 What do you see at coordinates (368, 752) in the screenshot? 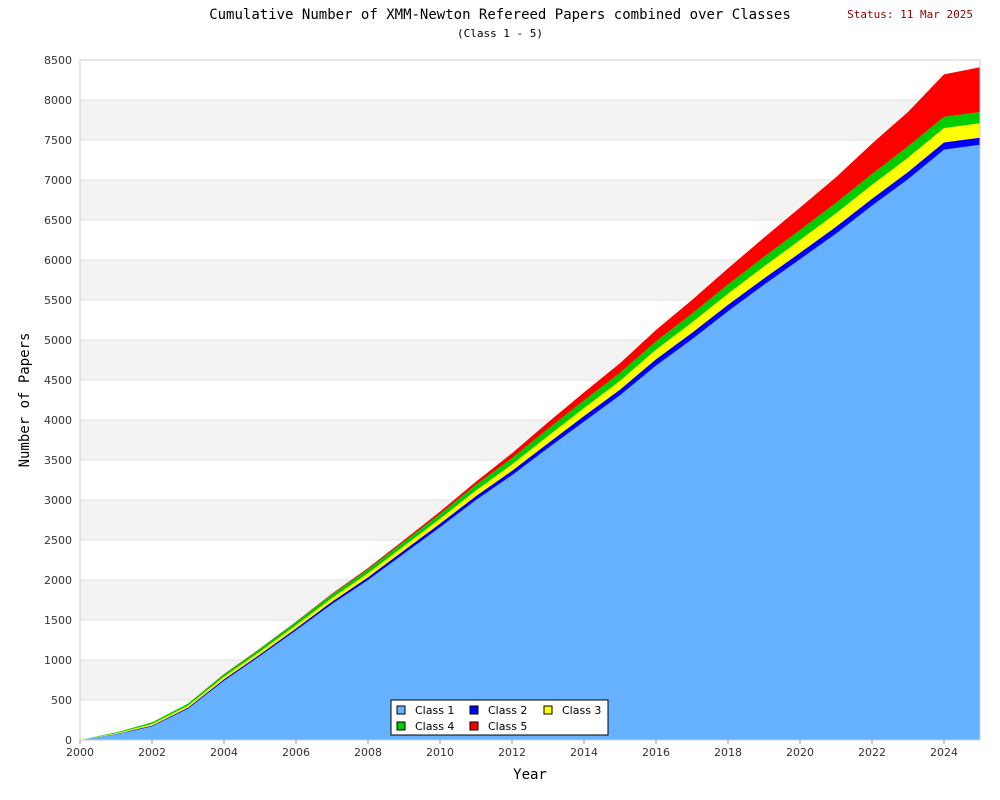
I see `x-tick-label: 2008` at bounding box center [368, 752].